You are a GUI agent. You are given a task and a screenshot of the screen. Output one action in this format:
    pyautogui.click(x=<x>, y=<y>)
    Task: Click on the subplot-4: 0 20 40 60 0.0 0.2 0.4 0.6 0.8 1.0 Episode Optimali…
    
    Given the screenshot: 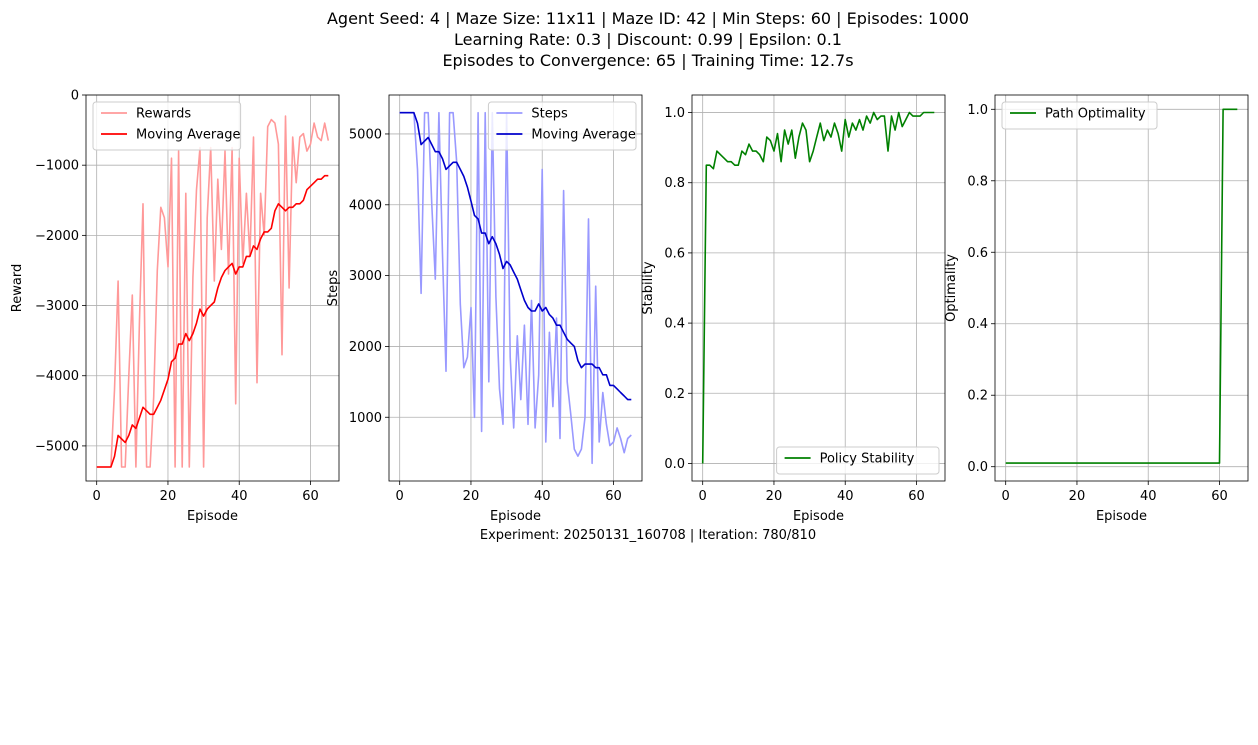 What is the action you would take?
    pyautogui.click(x=1096, y=309)
    